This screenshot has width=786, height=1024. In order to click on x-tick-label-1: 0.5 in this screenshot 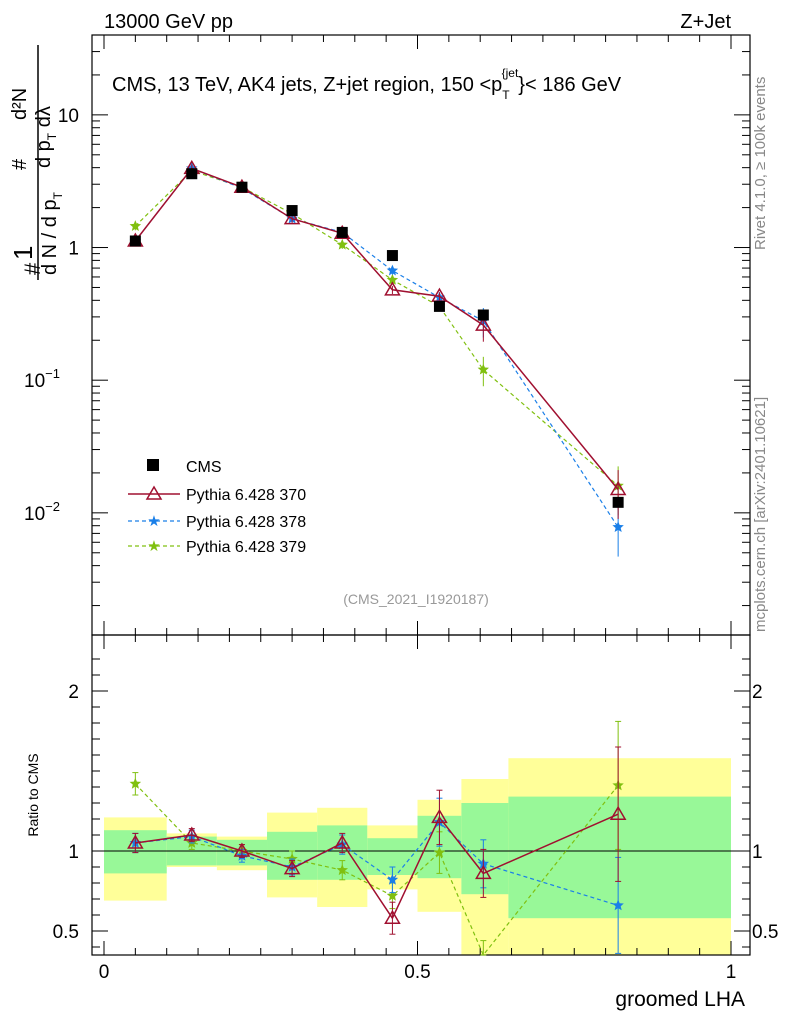, I will do `click(417, 972)`.